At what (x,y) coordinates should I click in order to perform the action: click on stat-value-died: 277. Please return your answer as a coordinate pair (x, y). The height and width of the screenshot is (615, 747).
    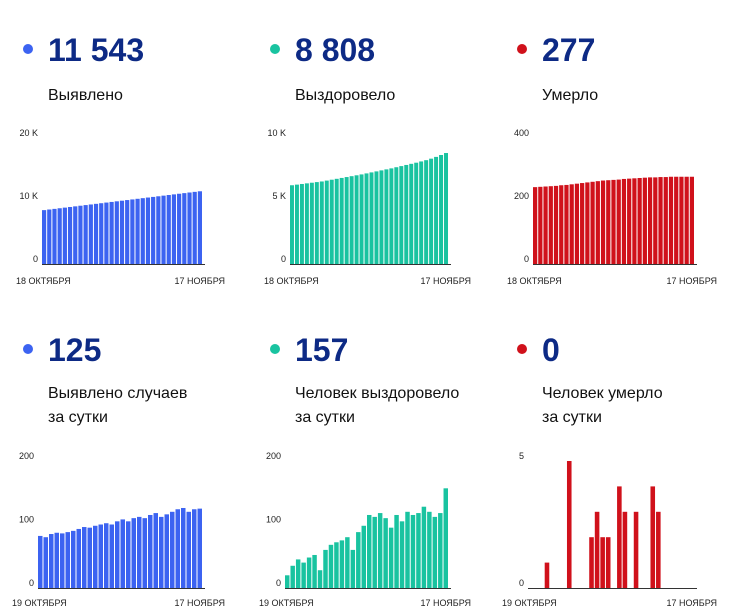
    Looking at the image, I should click on (569, 50).